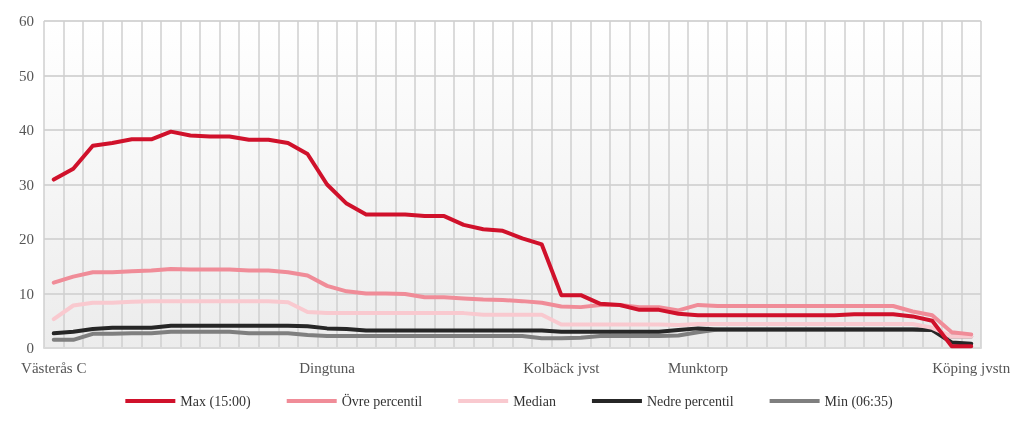 The image size is (1018, 421). Describe the element at coordinates (512, 319) in the screenshot. I see `line-series` at that location.